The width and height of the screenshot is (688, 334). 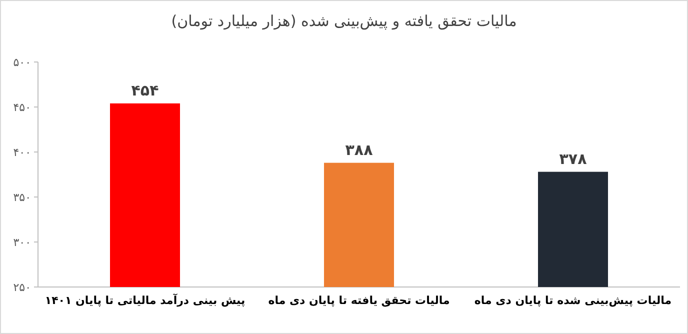 What do you see at coordinates (22, 197) in the screenshot?
I see `y-tick-label: ۳۵۰` at bounding box center [22, 197].